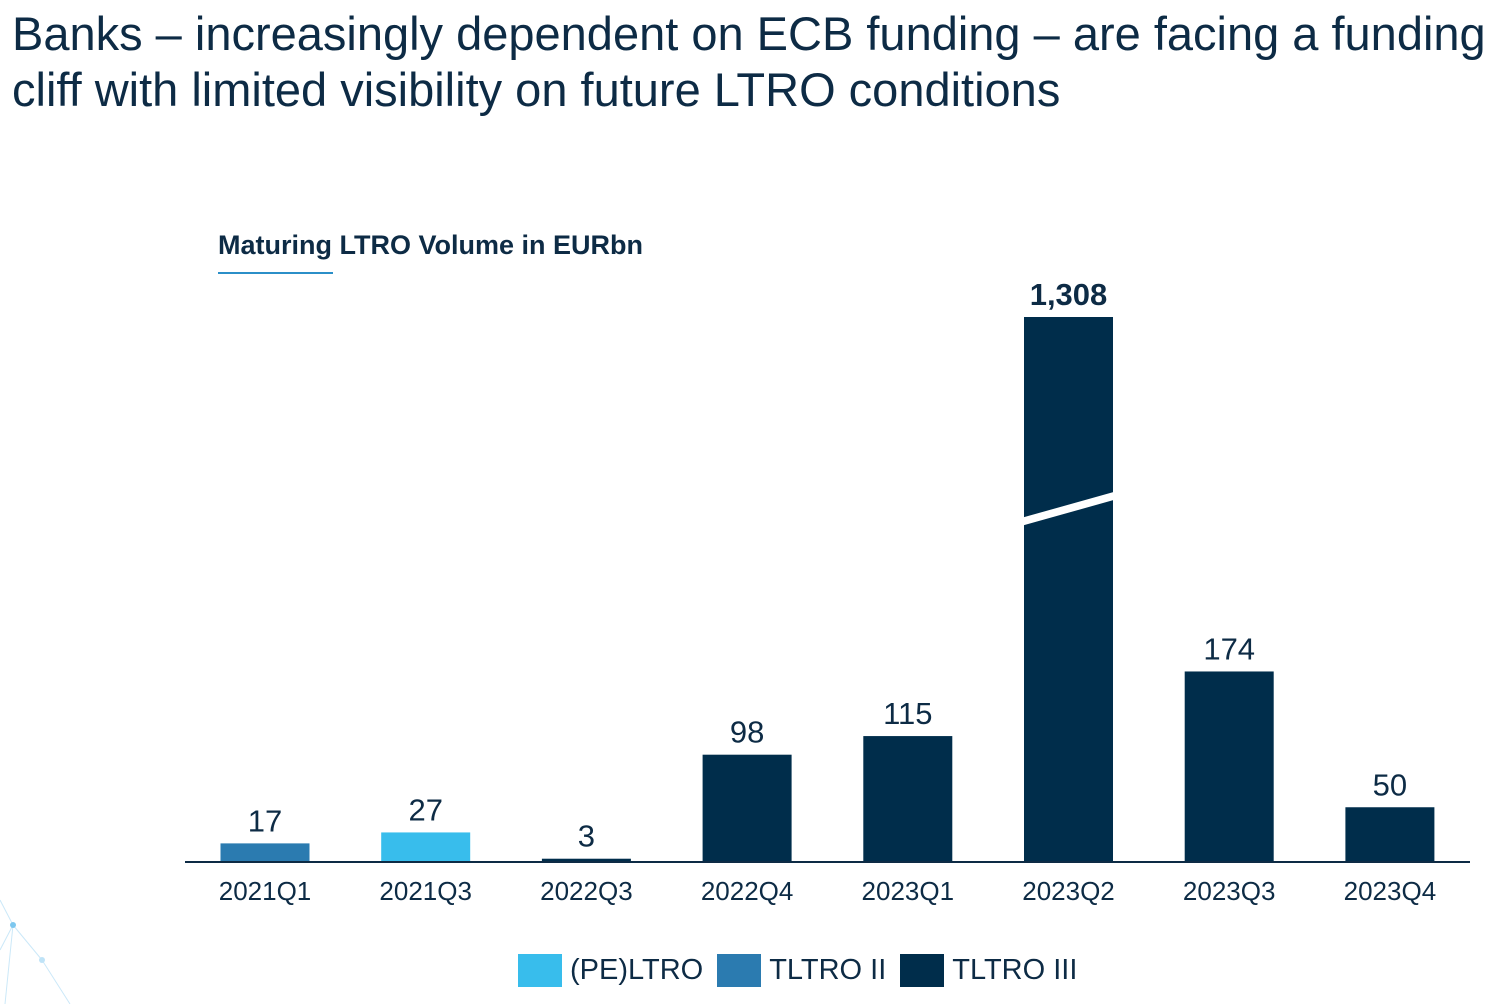  What do you see at coordinates (1229, 766) in the screenshot?
I see `bar-2023Q3` at bounding box center [1229, 766].